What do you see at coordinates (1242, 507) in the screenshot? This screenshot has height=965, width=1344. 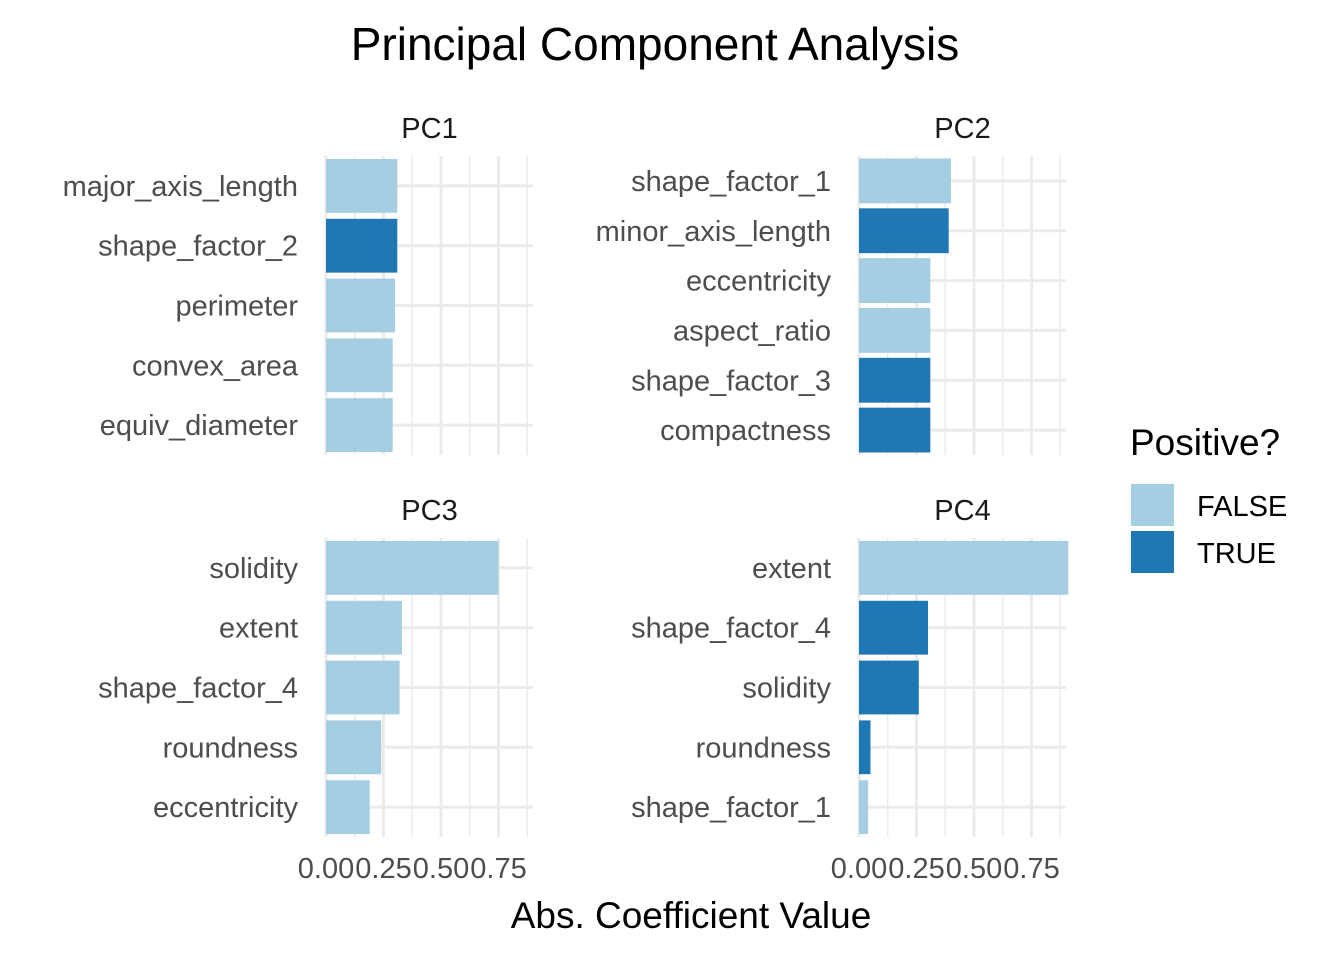 I see `legend-label: FALSE` at bounding box center [1242, 507].